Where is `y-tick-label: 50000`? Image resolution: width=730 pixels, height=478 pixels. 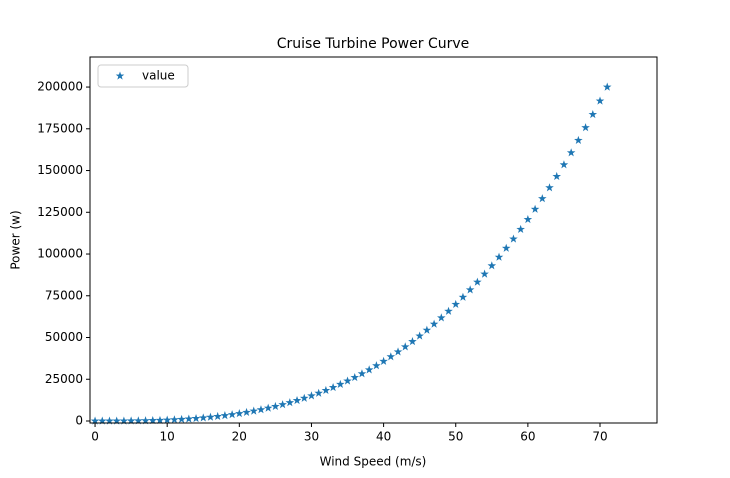
y-tick-label: 50000 is located at coordinates (64, 337).